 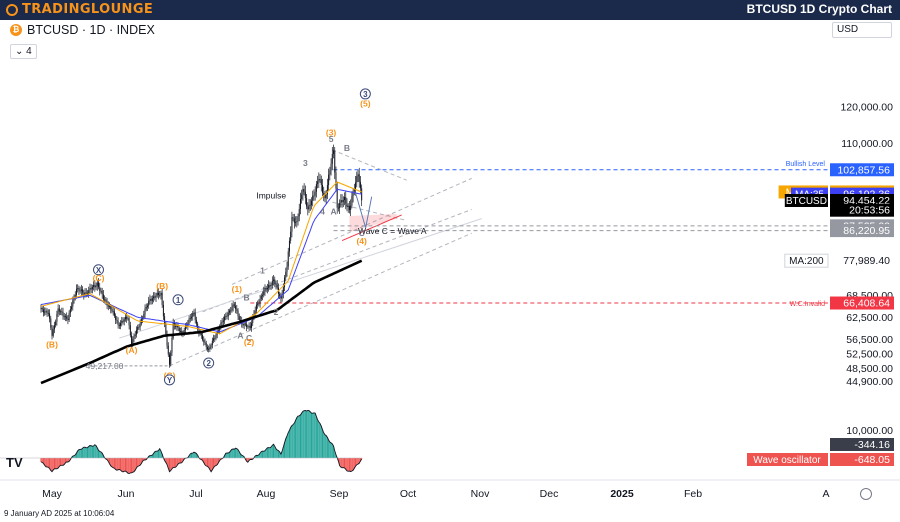 I want to click on wave-label: 5, so click(x=331, y=139).